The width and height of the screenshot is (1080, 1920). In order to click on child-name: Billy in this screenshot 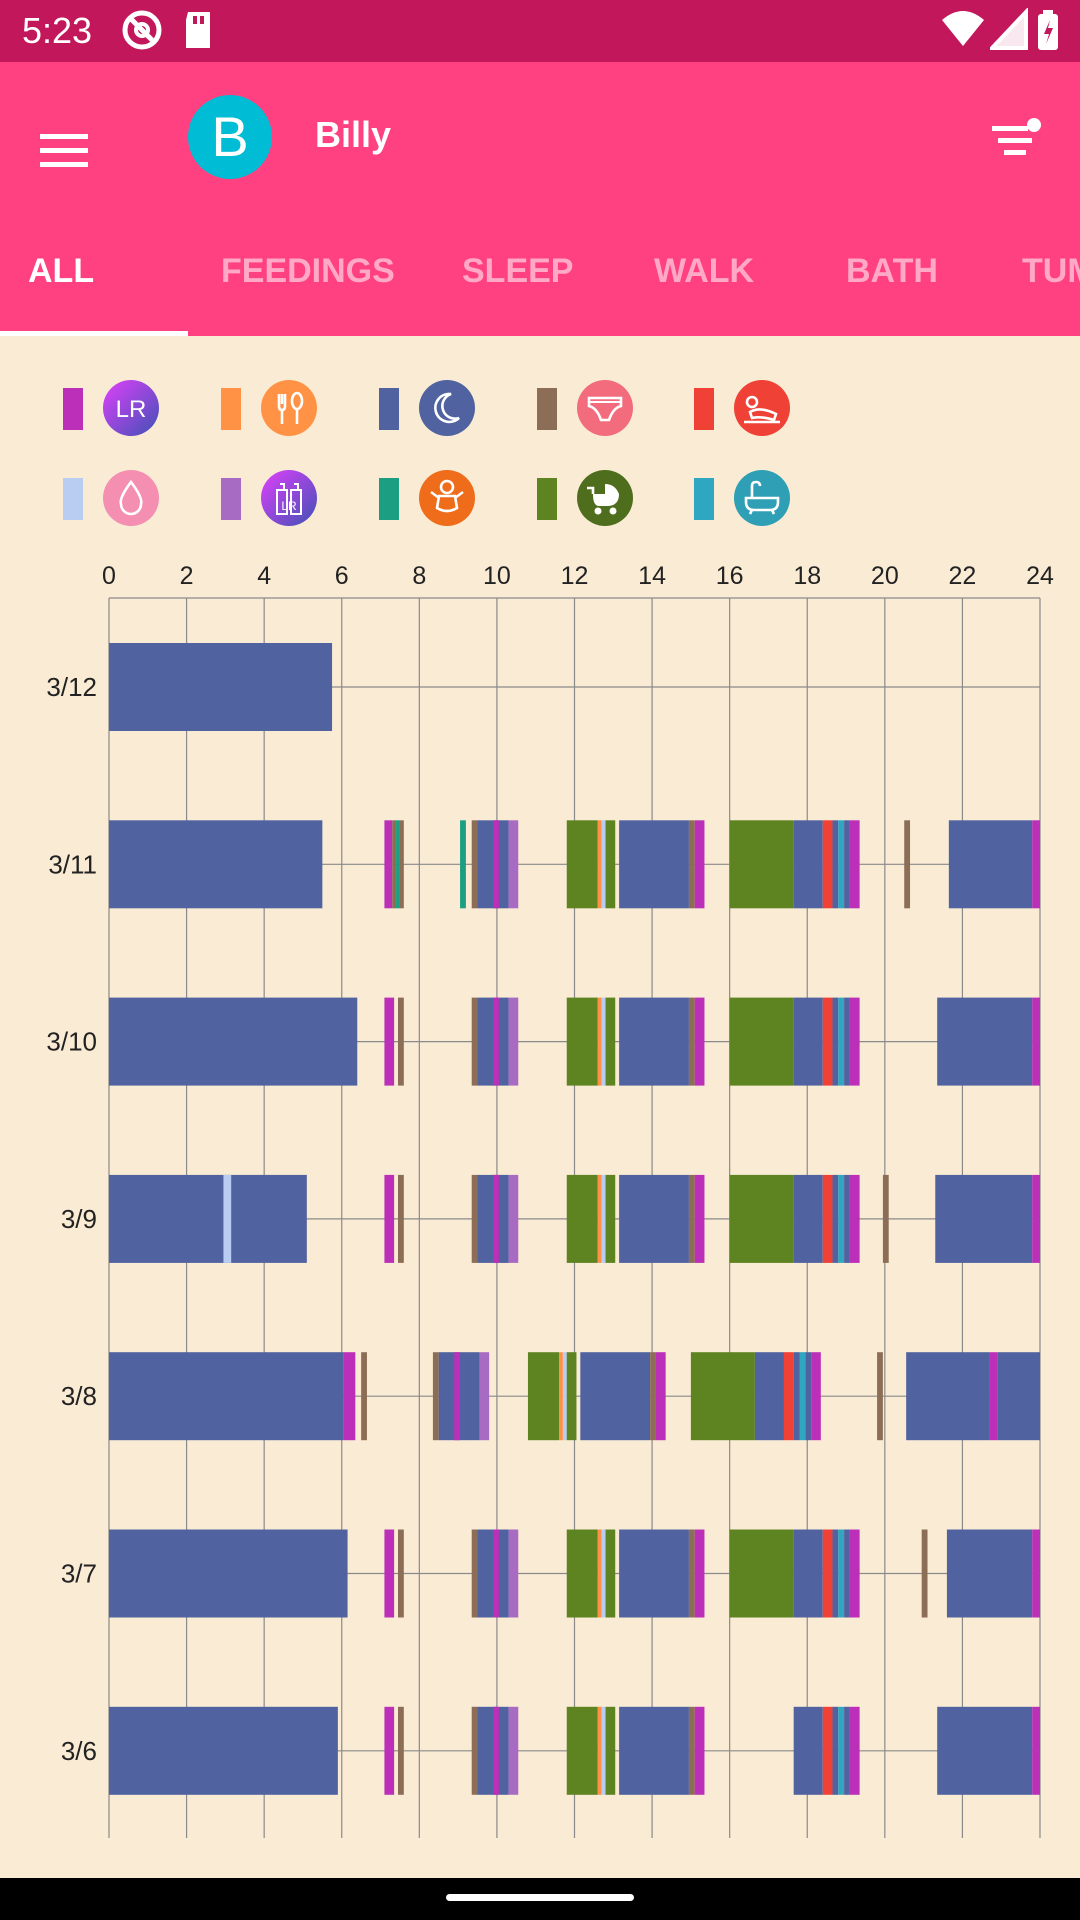, I will do `click(353, 134)`.